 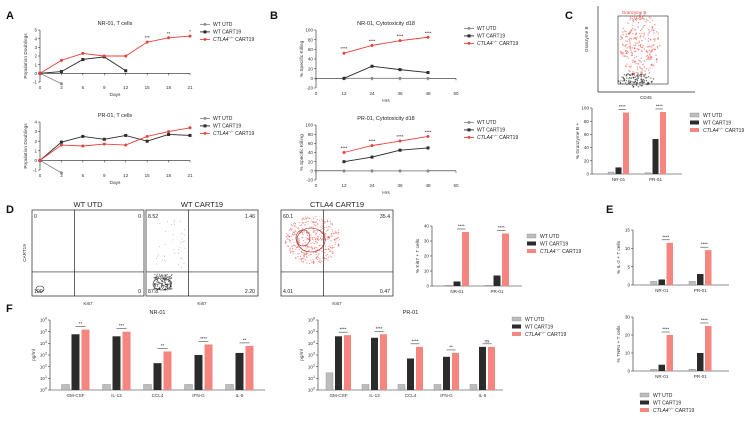 What do you see at coordinates (202, 253) in the screenshot?
I see `flow-plot-d-2: WT CART19 8.52 1.46 87.8 2.20 Ki67` at bounding box center [202, 253].